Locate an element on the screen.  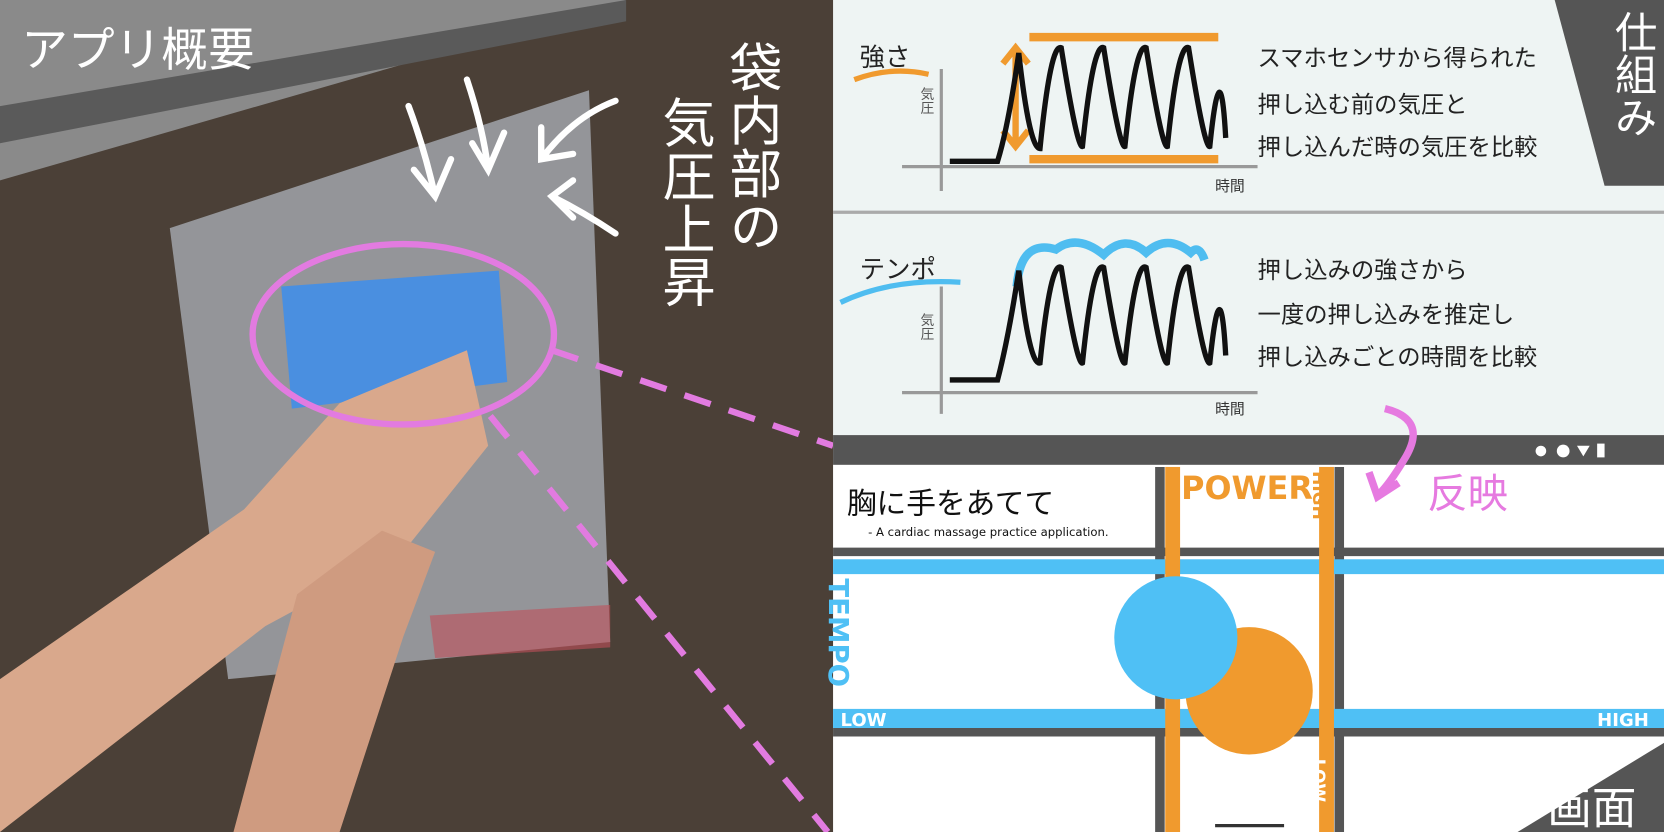
pressure-arrows is located at coordinates (512, 156).